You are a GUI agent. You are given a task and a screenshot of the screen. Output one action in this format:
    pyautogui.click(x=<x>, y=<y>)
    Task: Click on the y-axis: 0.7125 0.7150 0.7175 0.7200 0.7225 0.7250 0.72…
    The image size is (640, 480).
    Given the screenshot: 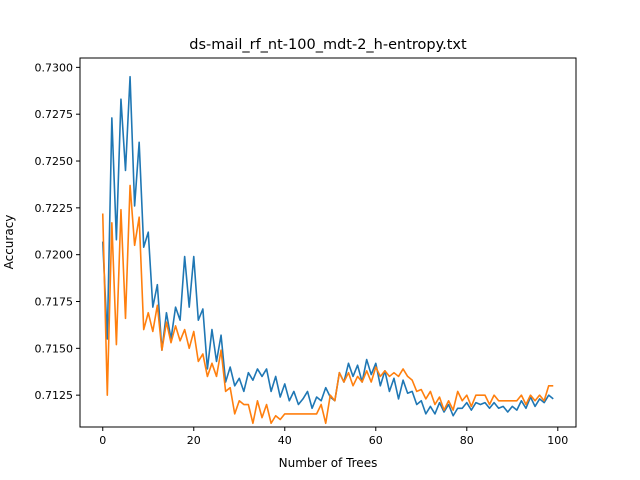 What is the action you would take?
    pyautogui.click(x=57, y=231)
    